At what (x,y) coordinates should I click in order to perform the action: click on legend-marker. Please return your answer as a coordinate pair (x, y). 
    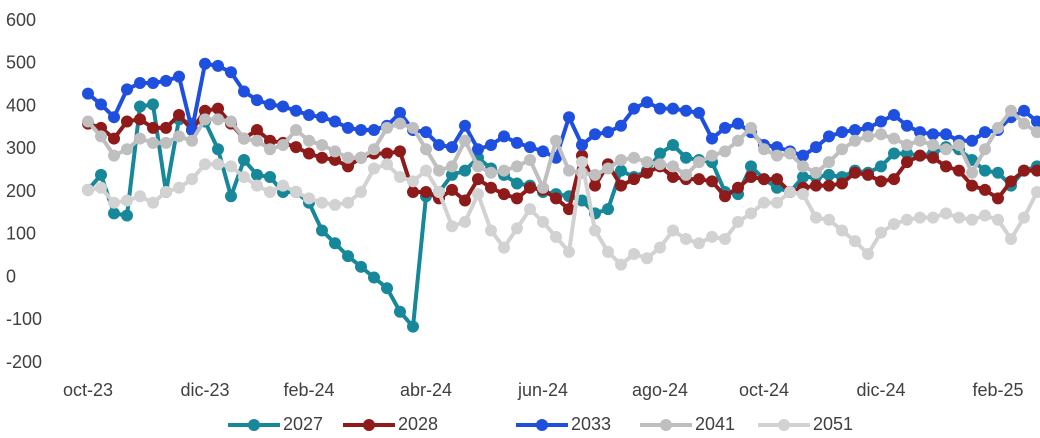
    Looking at the image, I should click on (784, 425).